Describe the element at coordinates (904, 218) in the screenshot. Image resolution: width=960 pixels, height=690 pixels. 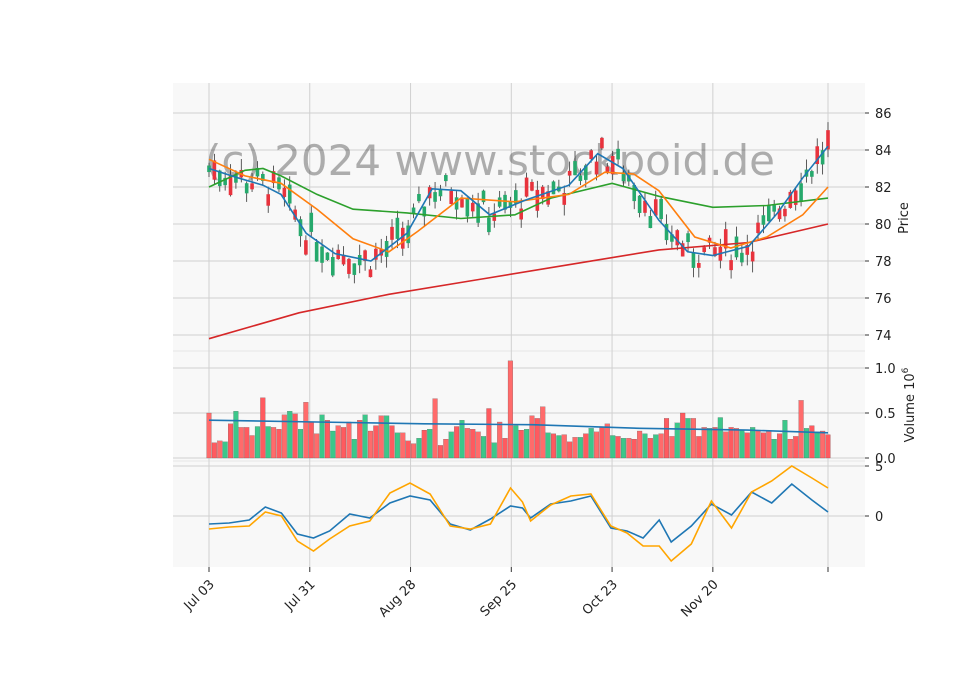
I see `price-axis-label: Price` at that location.